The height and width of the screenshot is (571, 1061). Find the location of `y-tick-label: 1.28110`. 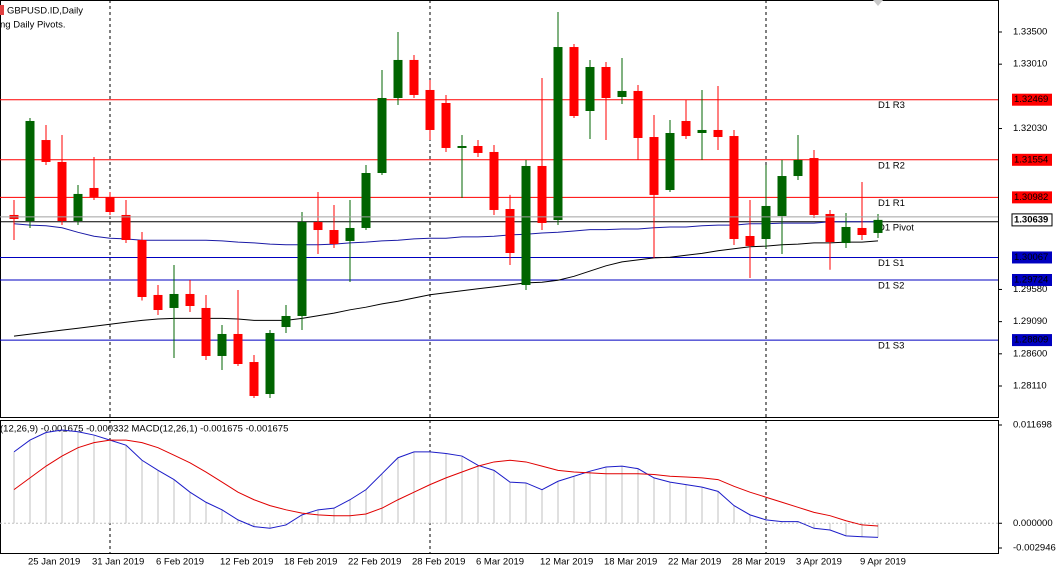

y-tick-label: 1.28110 is located at coordinates (1030, 386).